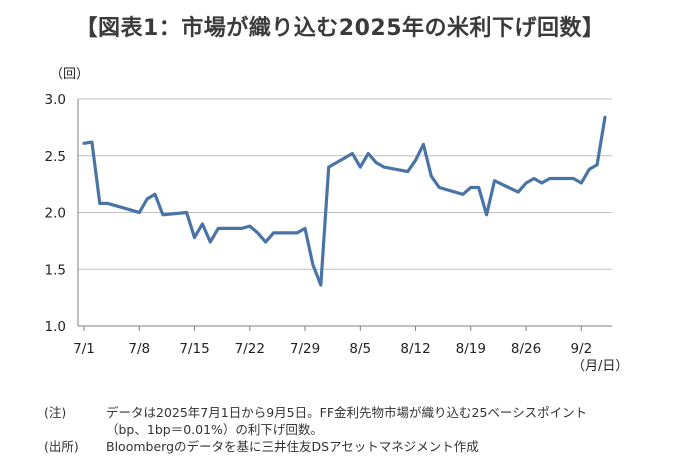  What do you see at coordinates (61, 446) in the screenshot?
I see `source-tag: (出所)` at bounding box center [61, 446].